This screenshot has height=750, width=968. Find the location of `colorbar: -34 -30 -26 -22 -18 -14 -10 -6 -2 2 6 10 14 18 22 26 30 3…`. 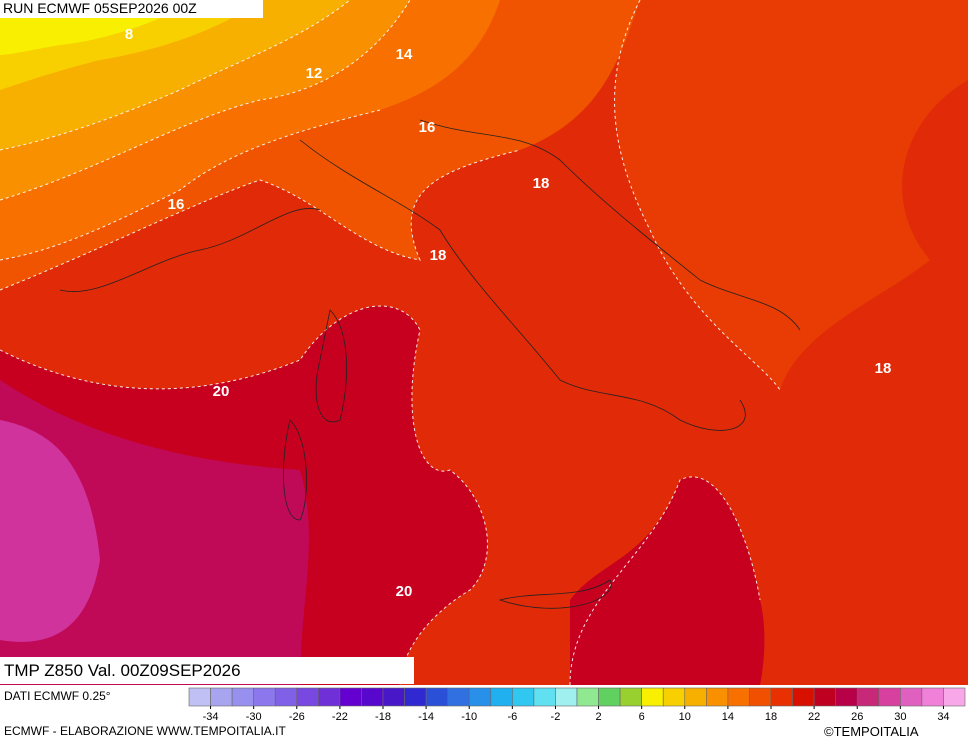

colorbar: -34 -30 -26 -22 -18 -14 -10 -6 -2 2 6 10 14 18 22 26 30 3… is located at coordinates (577, 705).